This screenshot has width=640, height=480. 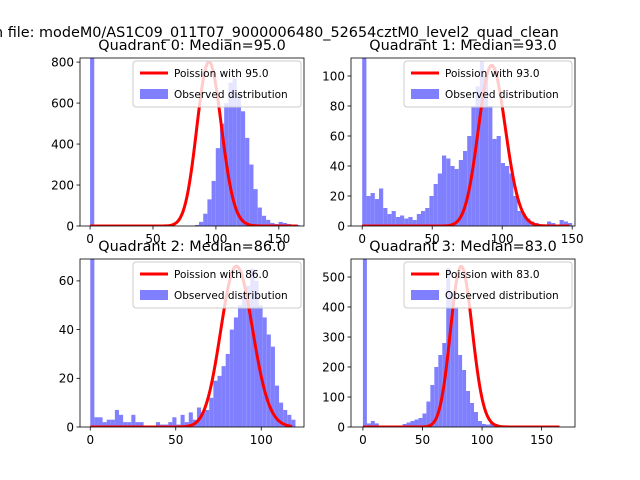 I want to click on y-tick-label: 20, so click(x=337, y=196).